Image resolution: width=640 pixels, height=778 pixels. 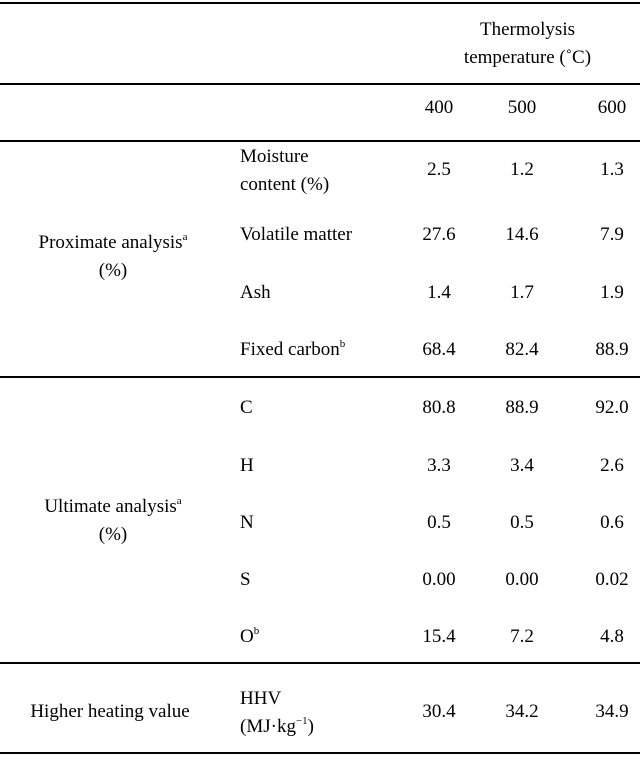 What do you see at coordinates (612, 465) in the screenshot?
I see `table-cell: 2.6` at bounding box center [612, 465].